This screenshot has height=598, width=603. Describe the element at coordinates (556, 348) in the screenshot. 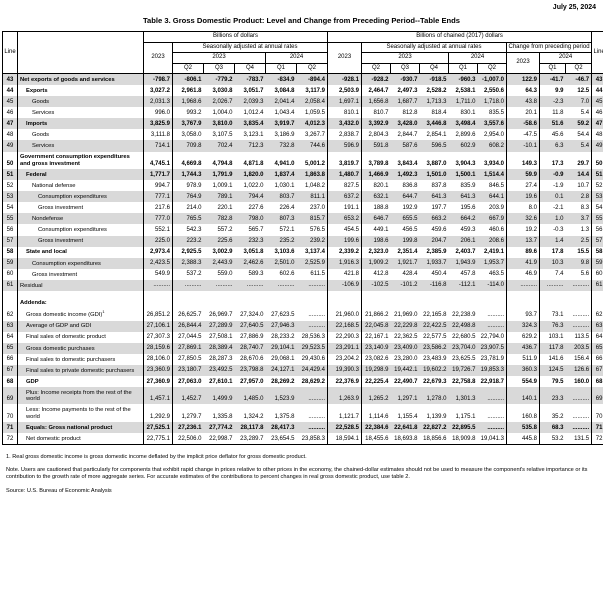

I see `value-cell: 117.8` at that location.